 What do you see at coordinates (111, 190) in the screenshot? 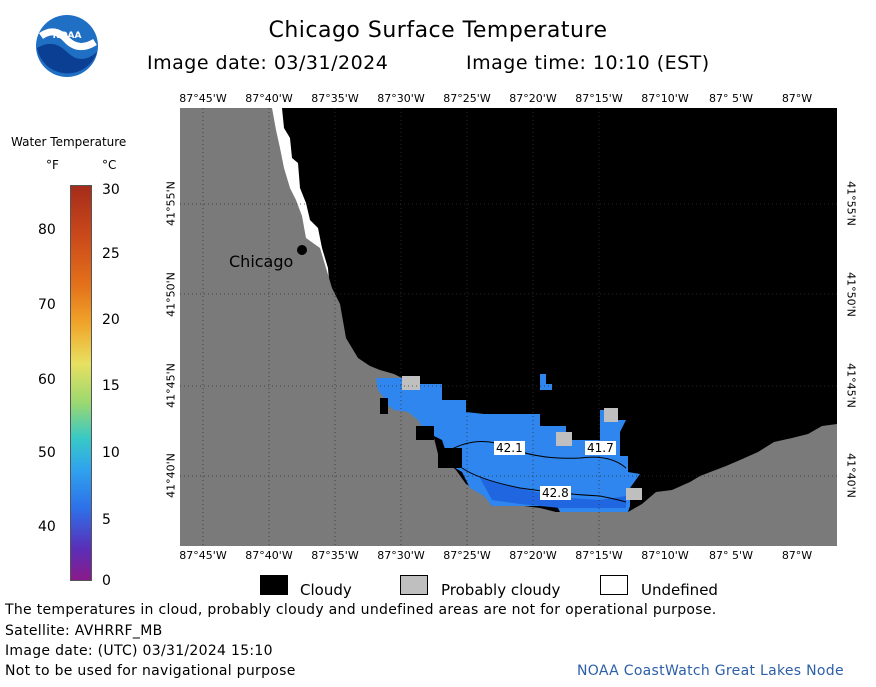
I see `celsius-tick: 30` at bounding box center [111, 190].